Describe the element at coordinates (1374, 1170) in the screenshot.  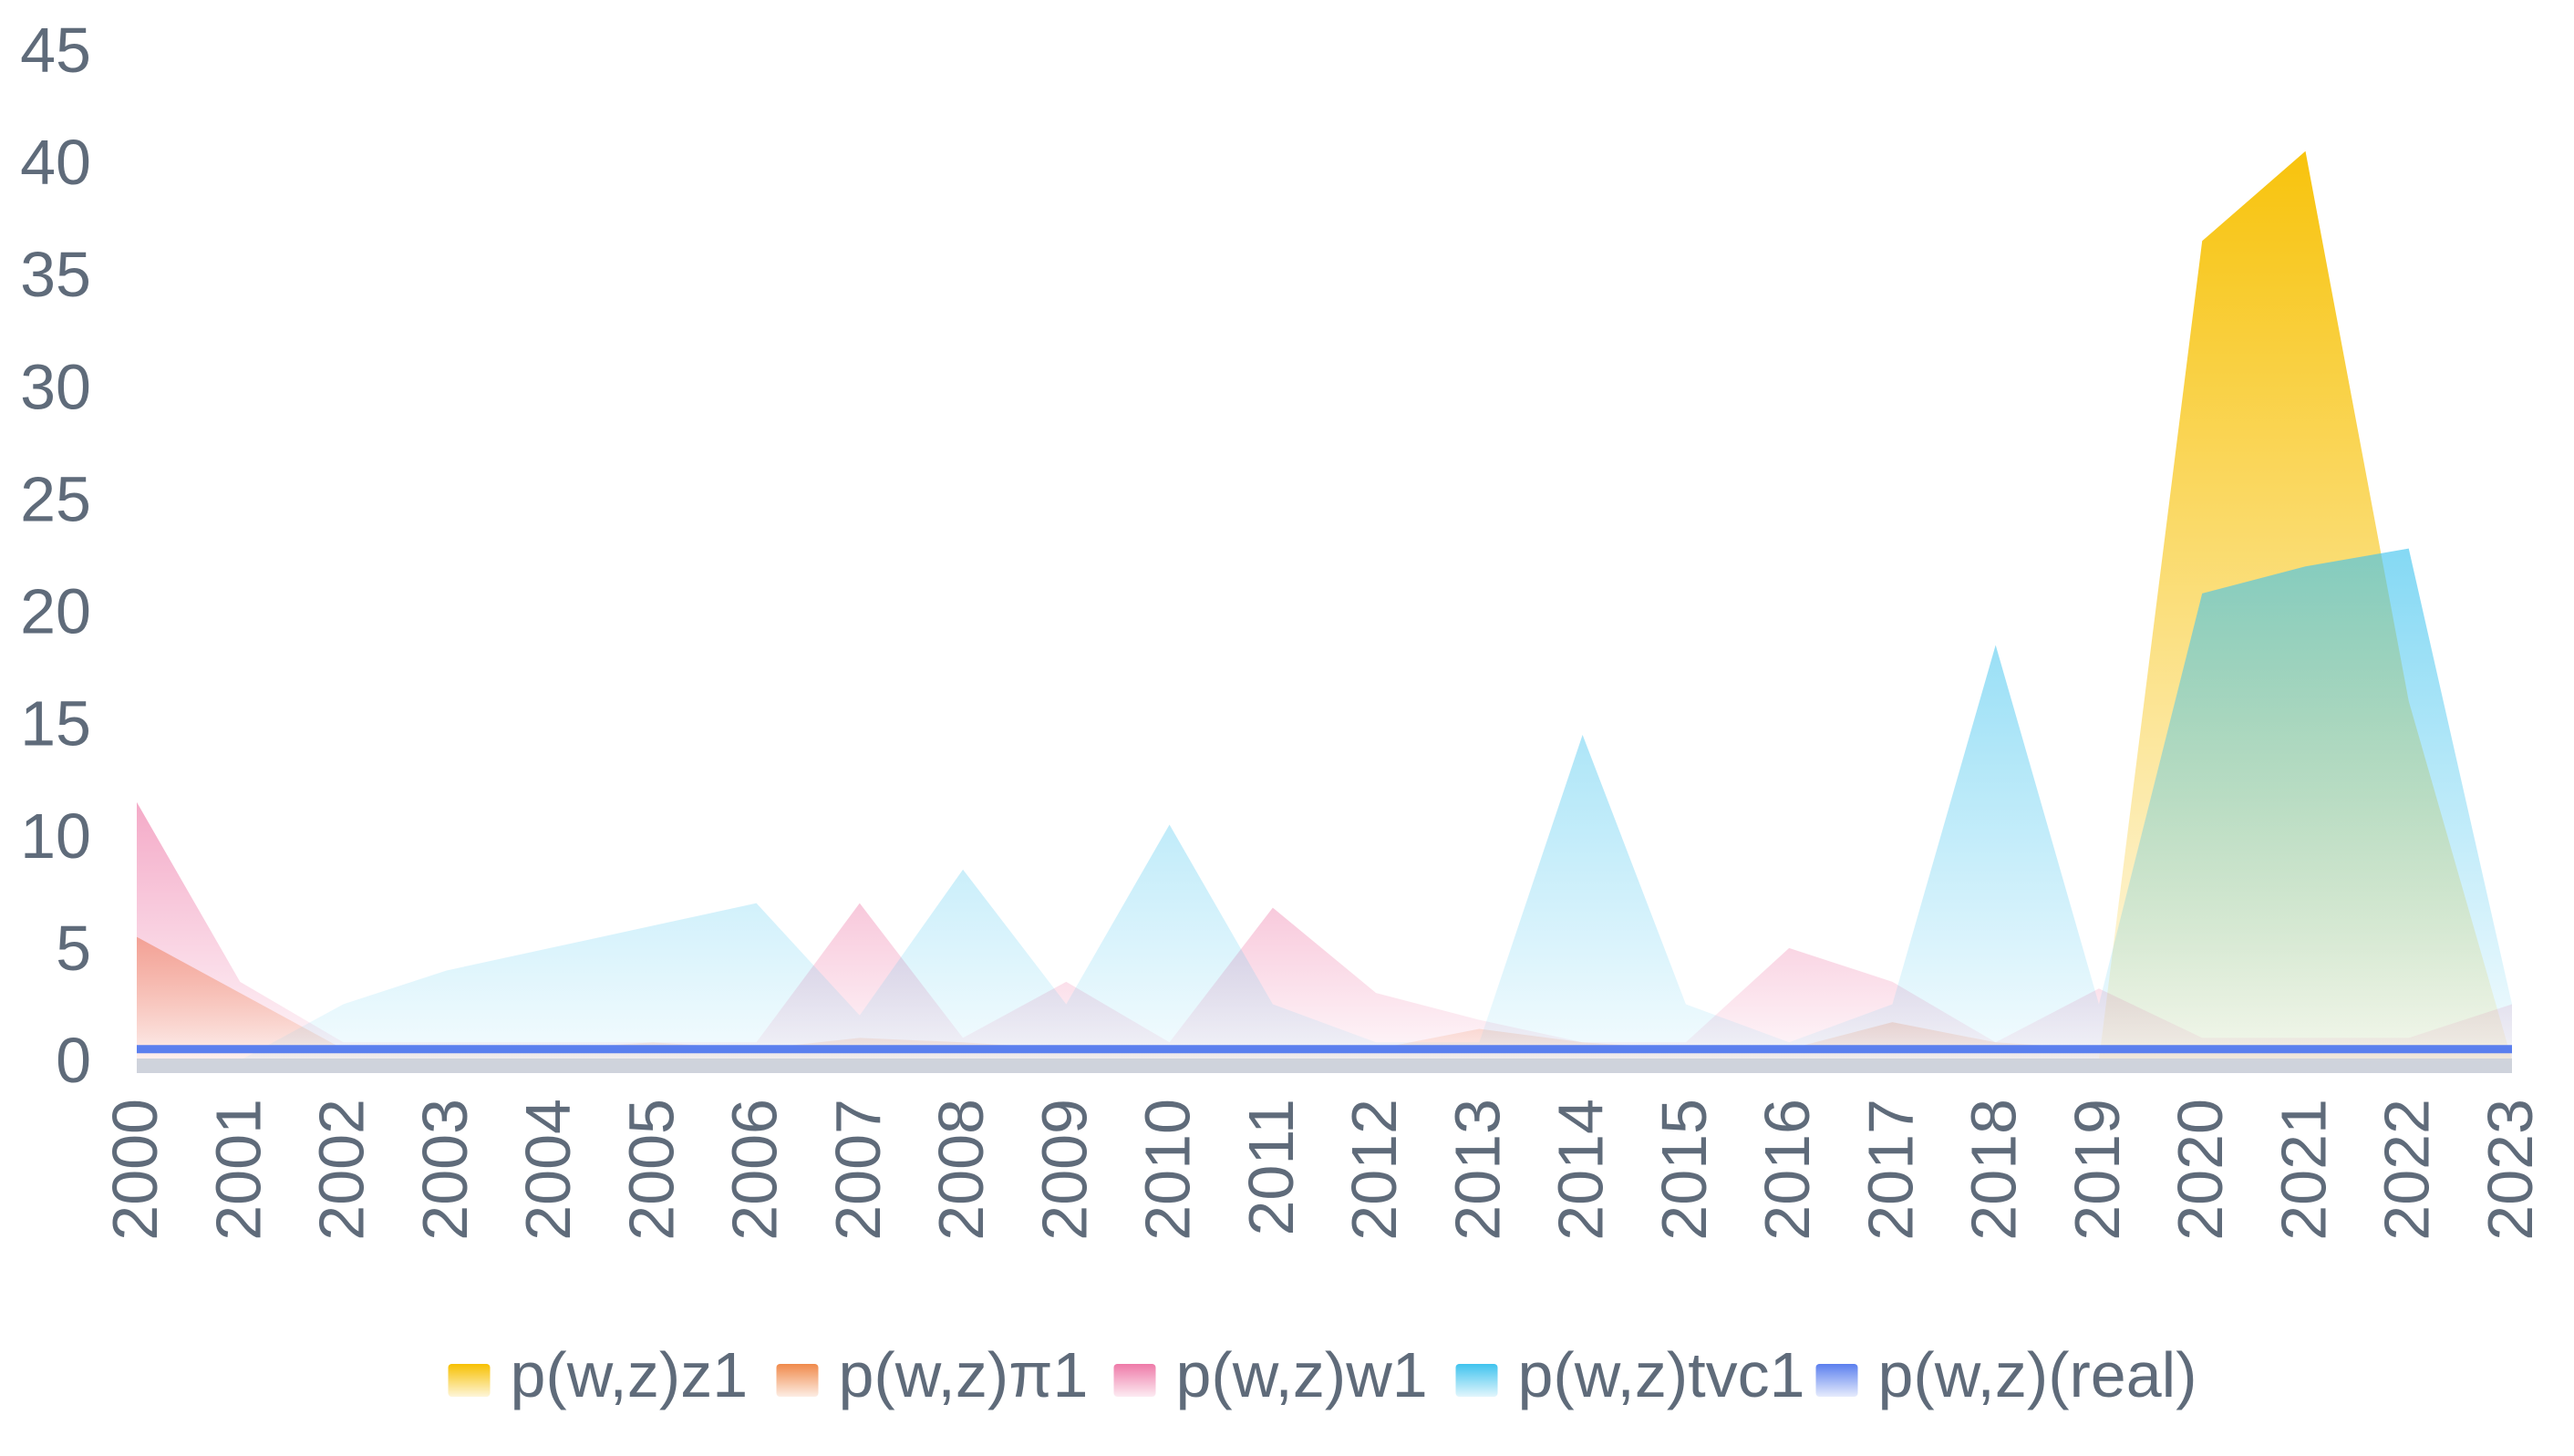
I see `x-tick-label: 2012` at that location.